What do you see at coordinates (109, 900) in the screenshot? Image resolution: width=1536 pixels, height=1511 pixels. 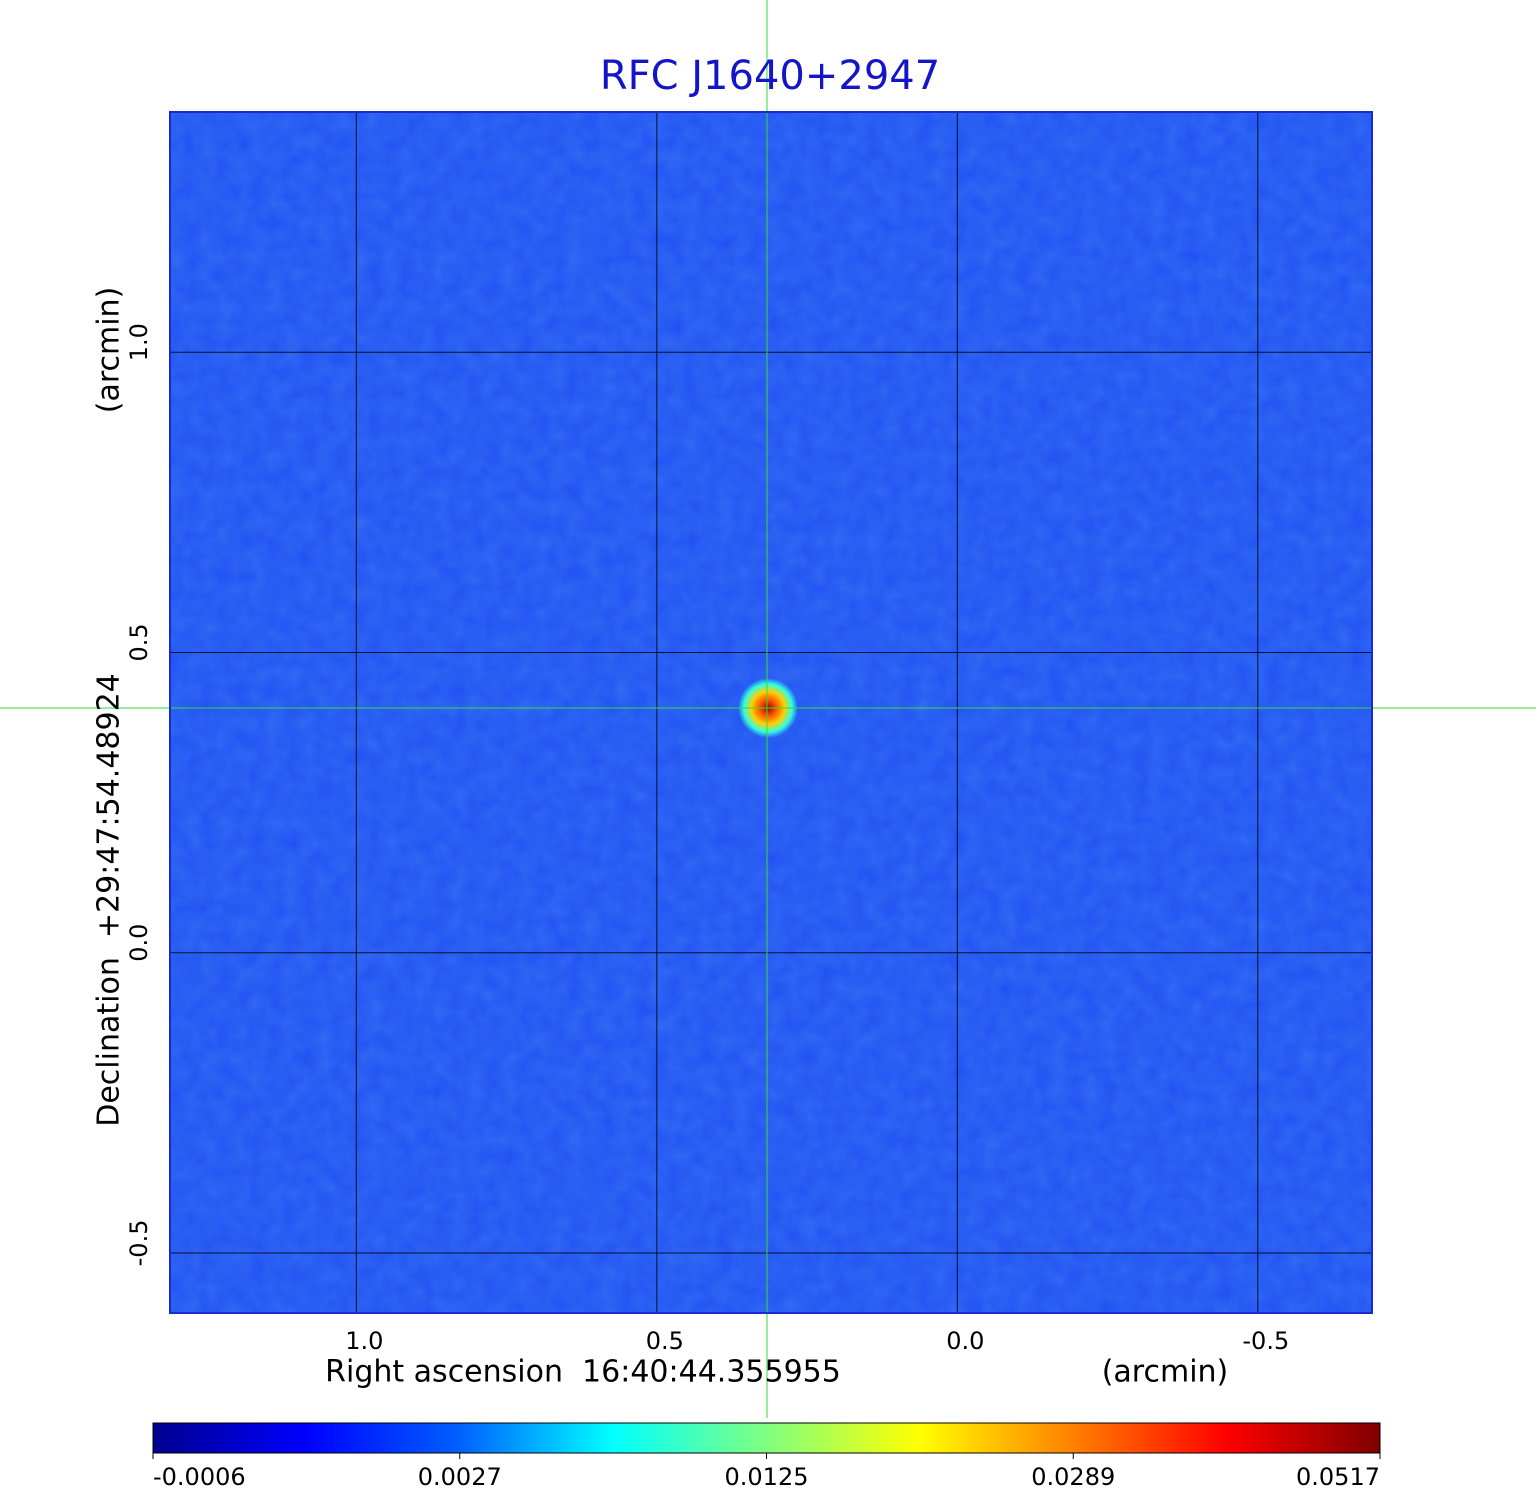 I see `y-axis-label: Declination +29:47:54.48924` at bounding box center [109, 900].